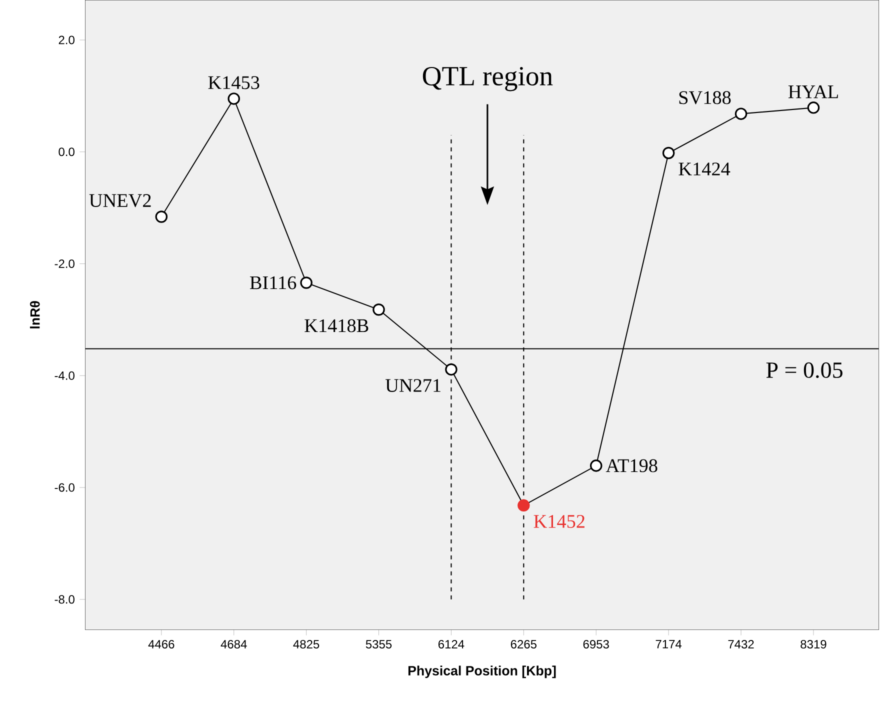 This screenshot has height=711, width=880. What do you see at coordinates (705, 97) in the screenshot?
I see `annotation: SV188` at bounding box center [705, 97].